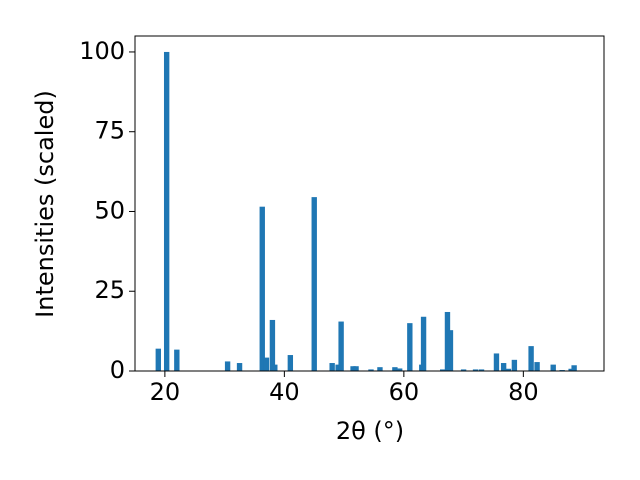 The height and width of the screenshot is (480, 640). I want to click on x-tick-label: 80, so click(523, 392).